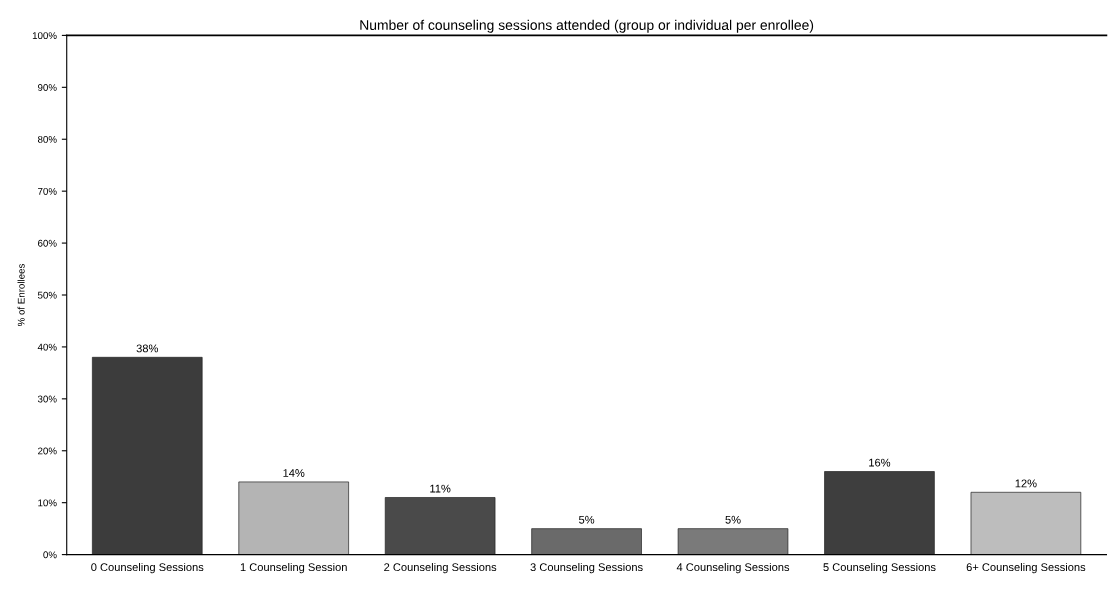 The height and width of the screenshot is (590, 1112). Describe the element at coordinates (147, 348) in the screenshot. I see `data-label: 38%` at that location.